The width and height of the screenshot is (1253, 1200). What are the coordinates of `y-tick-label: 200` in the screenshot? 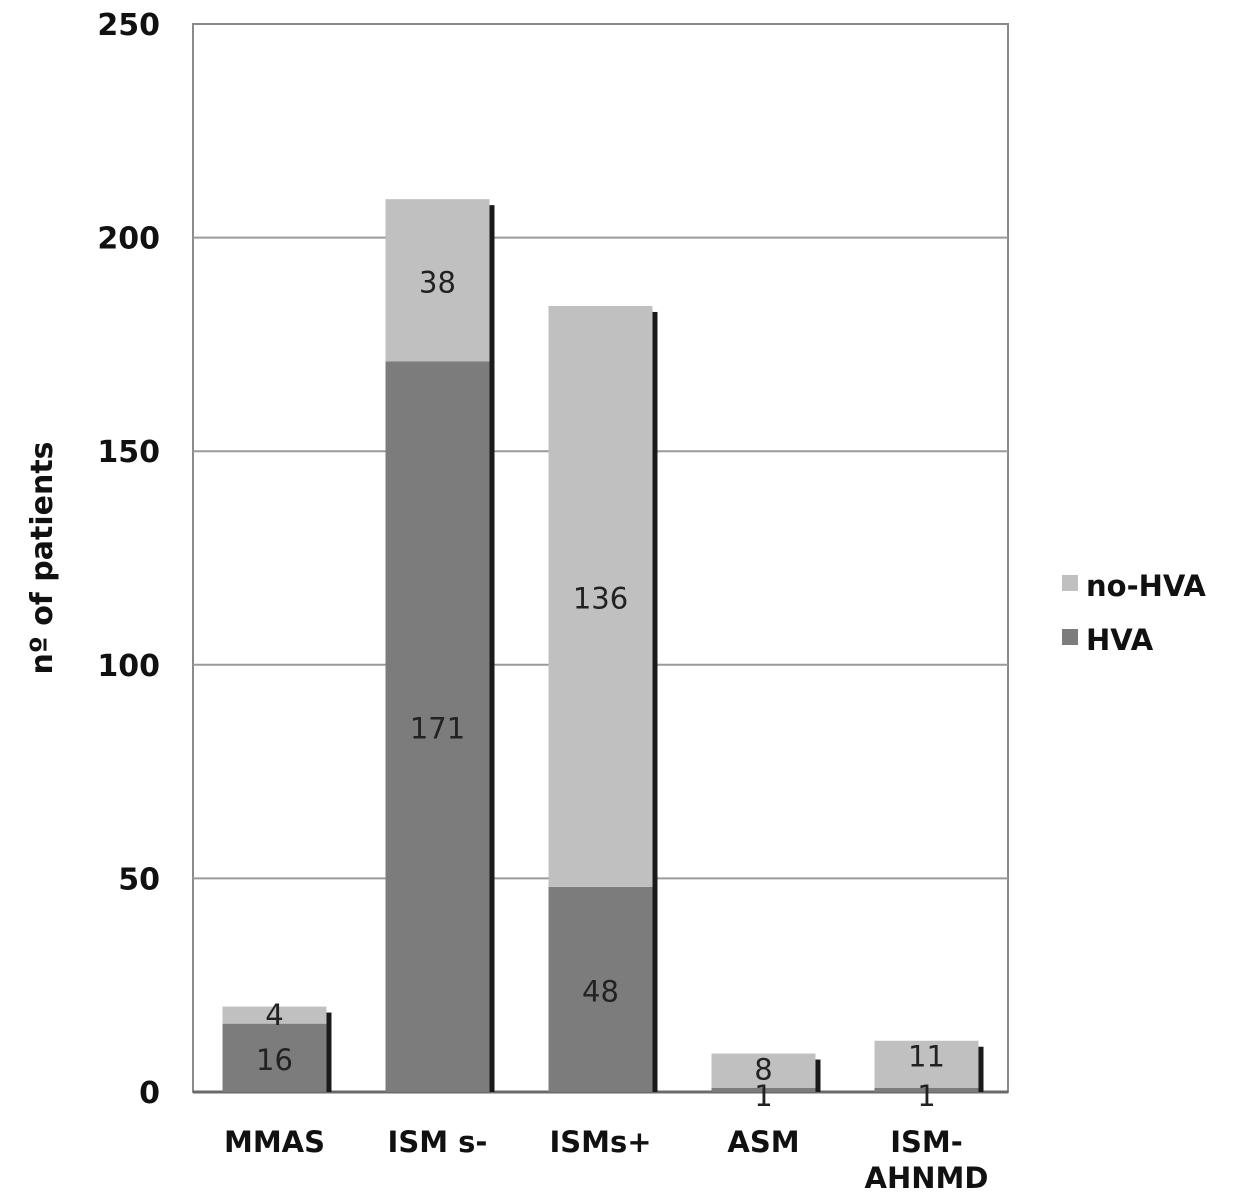 It's located at (128, 239).